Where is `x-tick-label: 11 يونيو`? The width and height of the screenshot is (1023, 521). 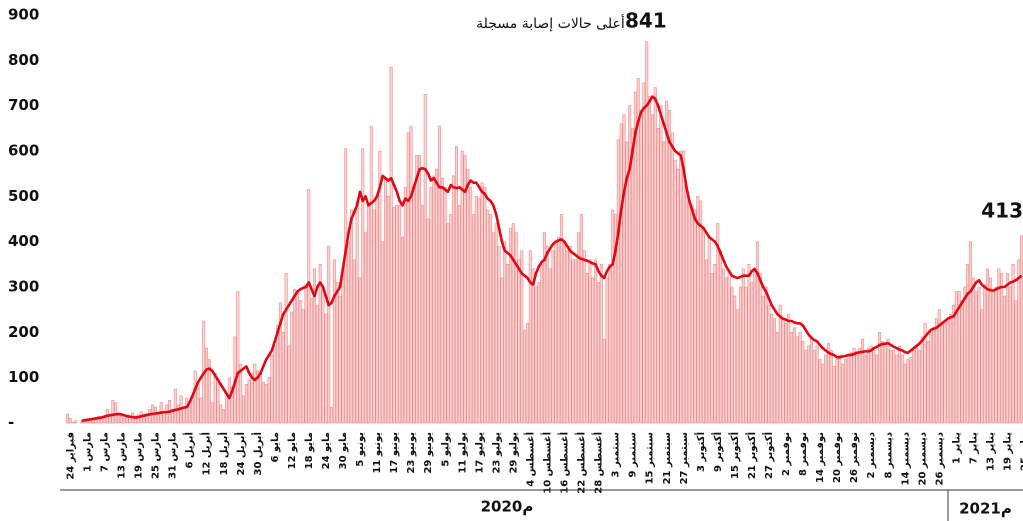
x-tick-label: 11 يونيو is located at coordinates (377, 453).